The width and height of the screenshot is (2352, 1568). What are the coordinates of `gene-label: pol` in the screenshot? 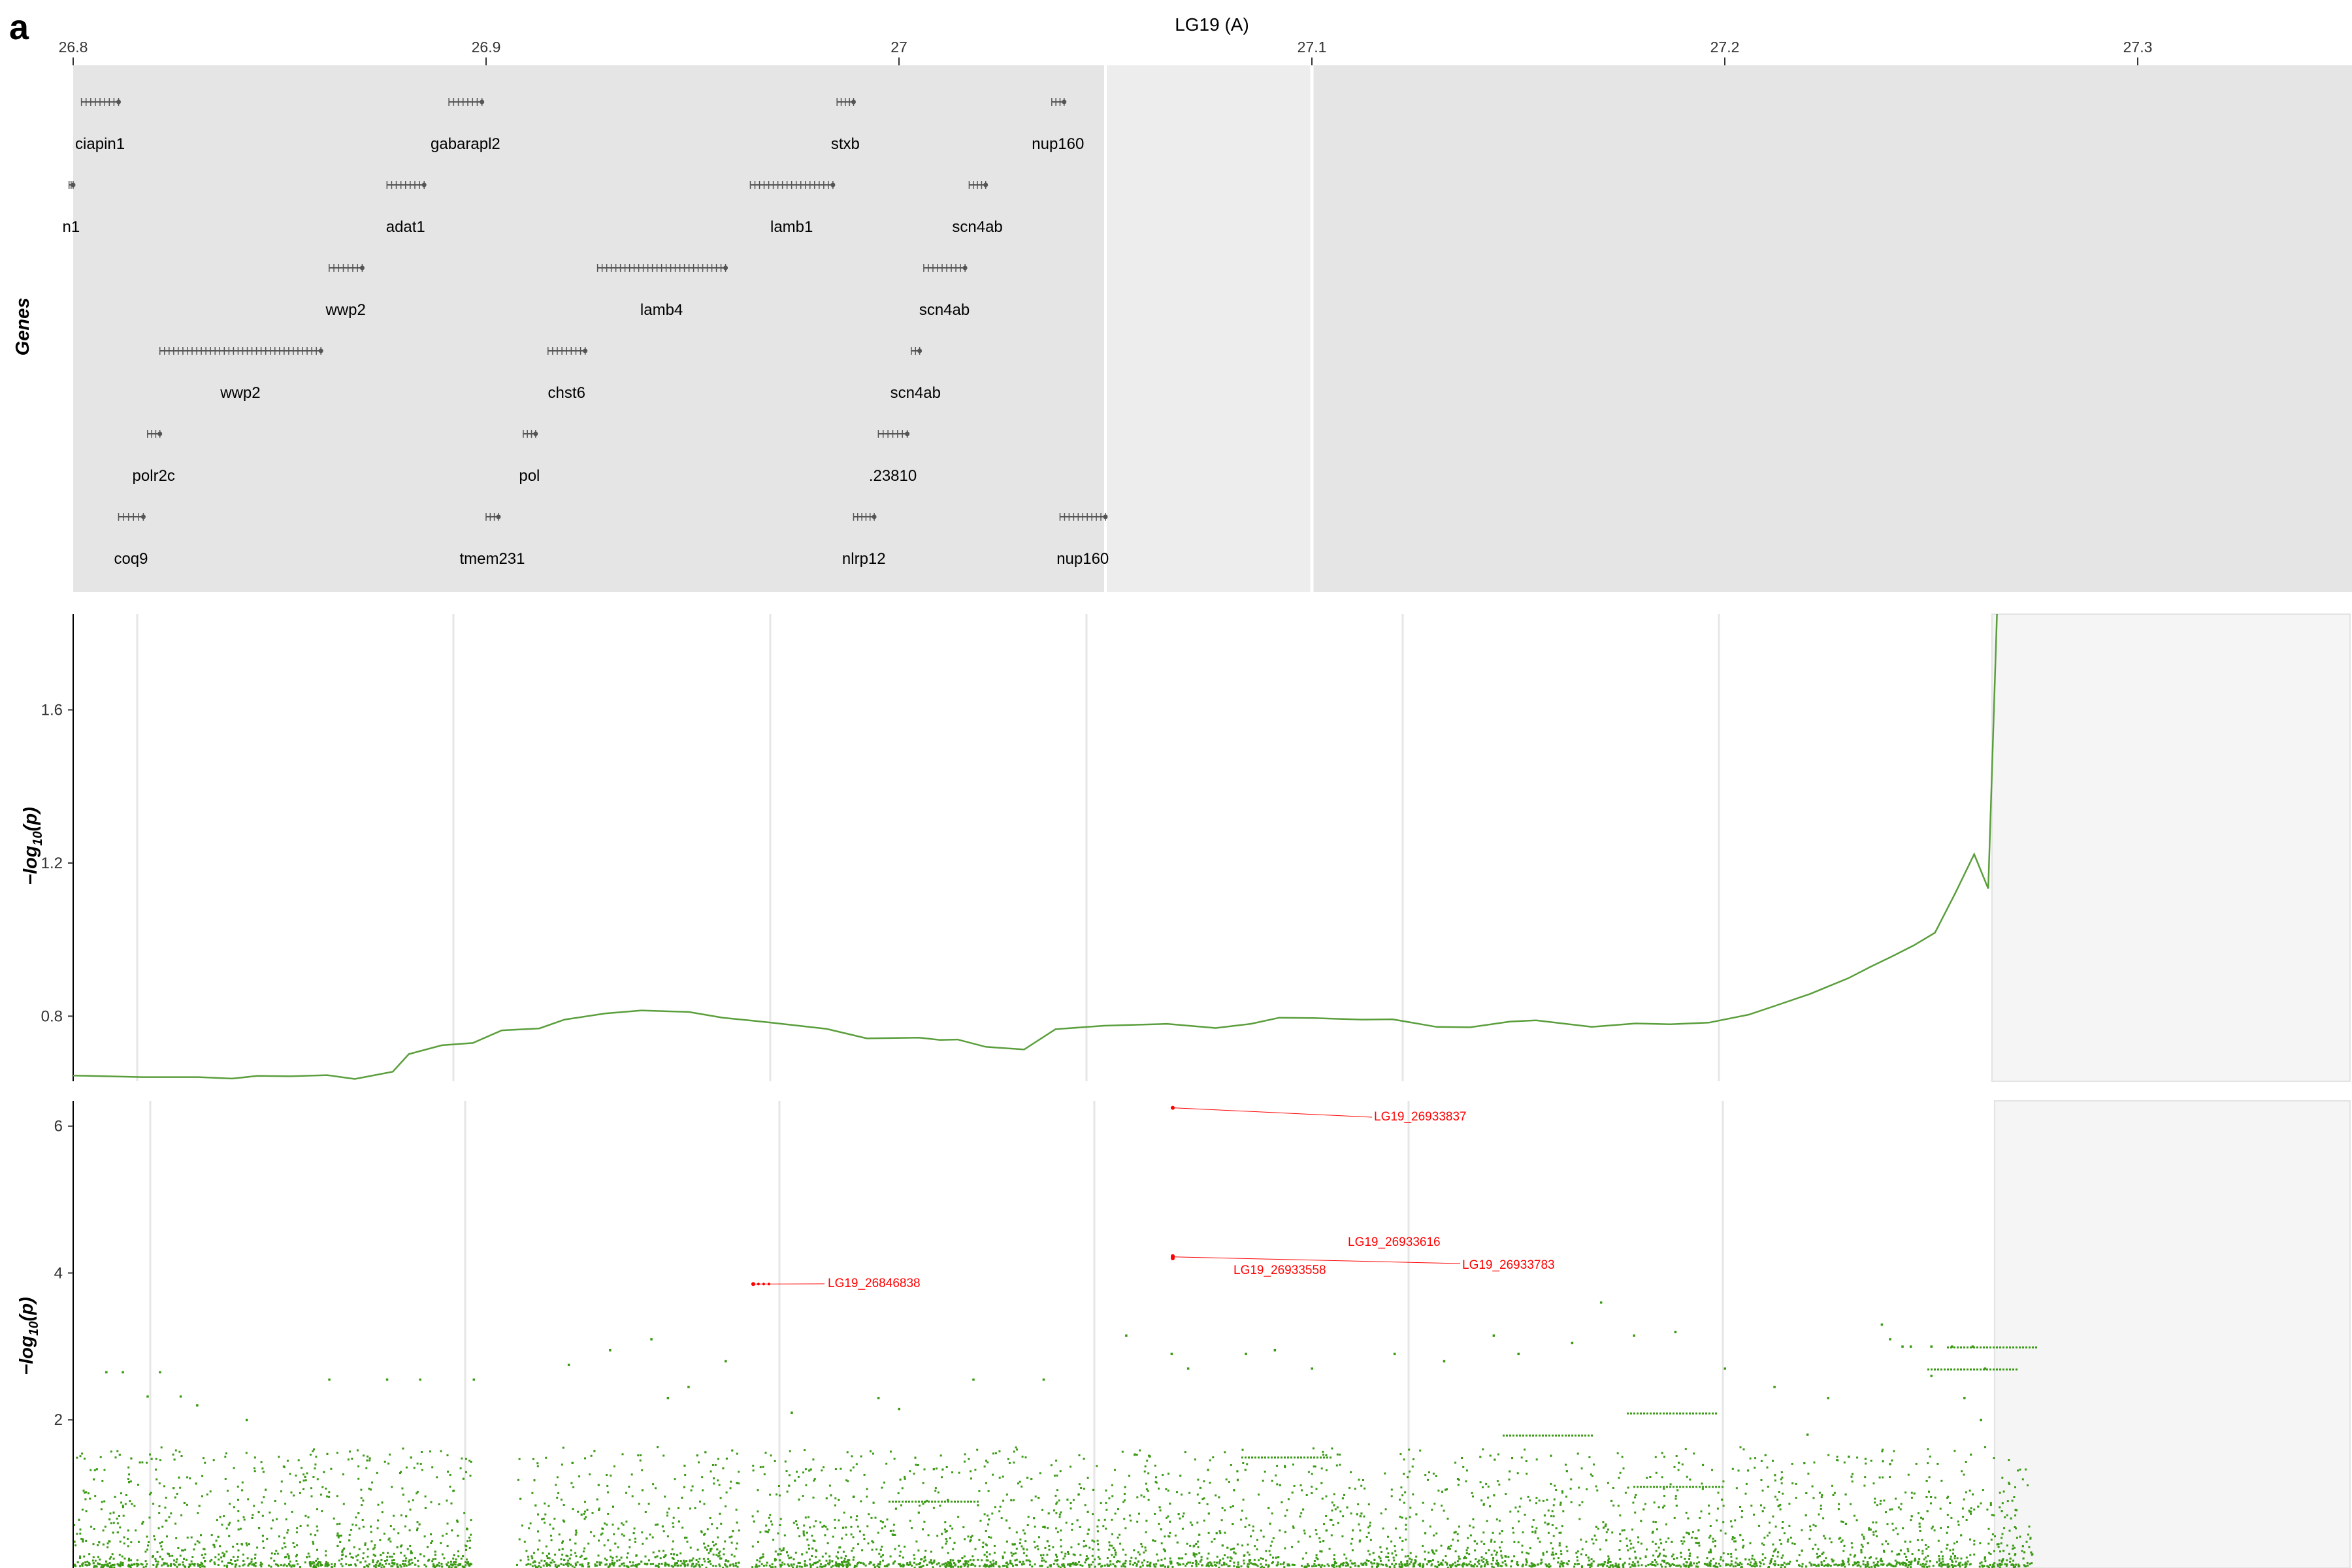 It's located at (529, 476).